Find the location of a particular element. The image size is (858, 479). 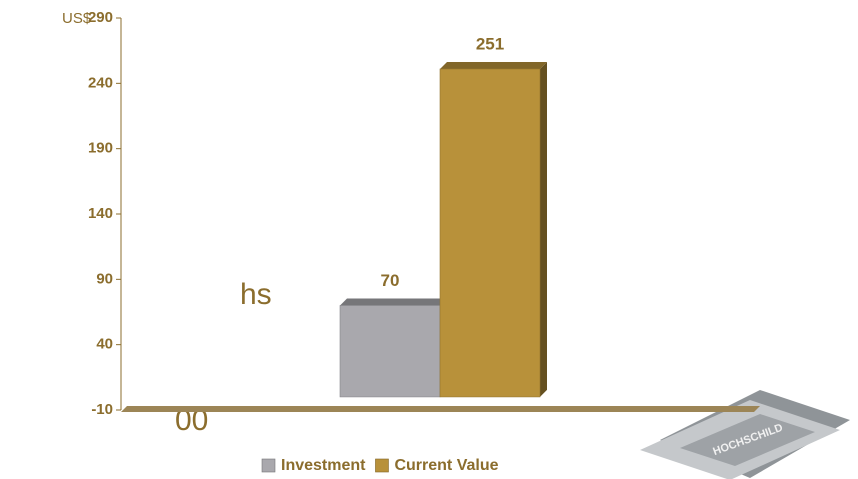

slide-text-fragment: hs is located at coordinates (256, 294).